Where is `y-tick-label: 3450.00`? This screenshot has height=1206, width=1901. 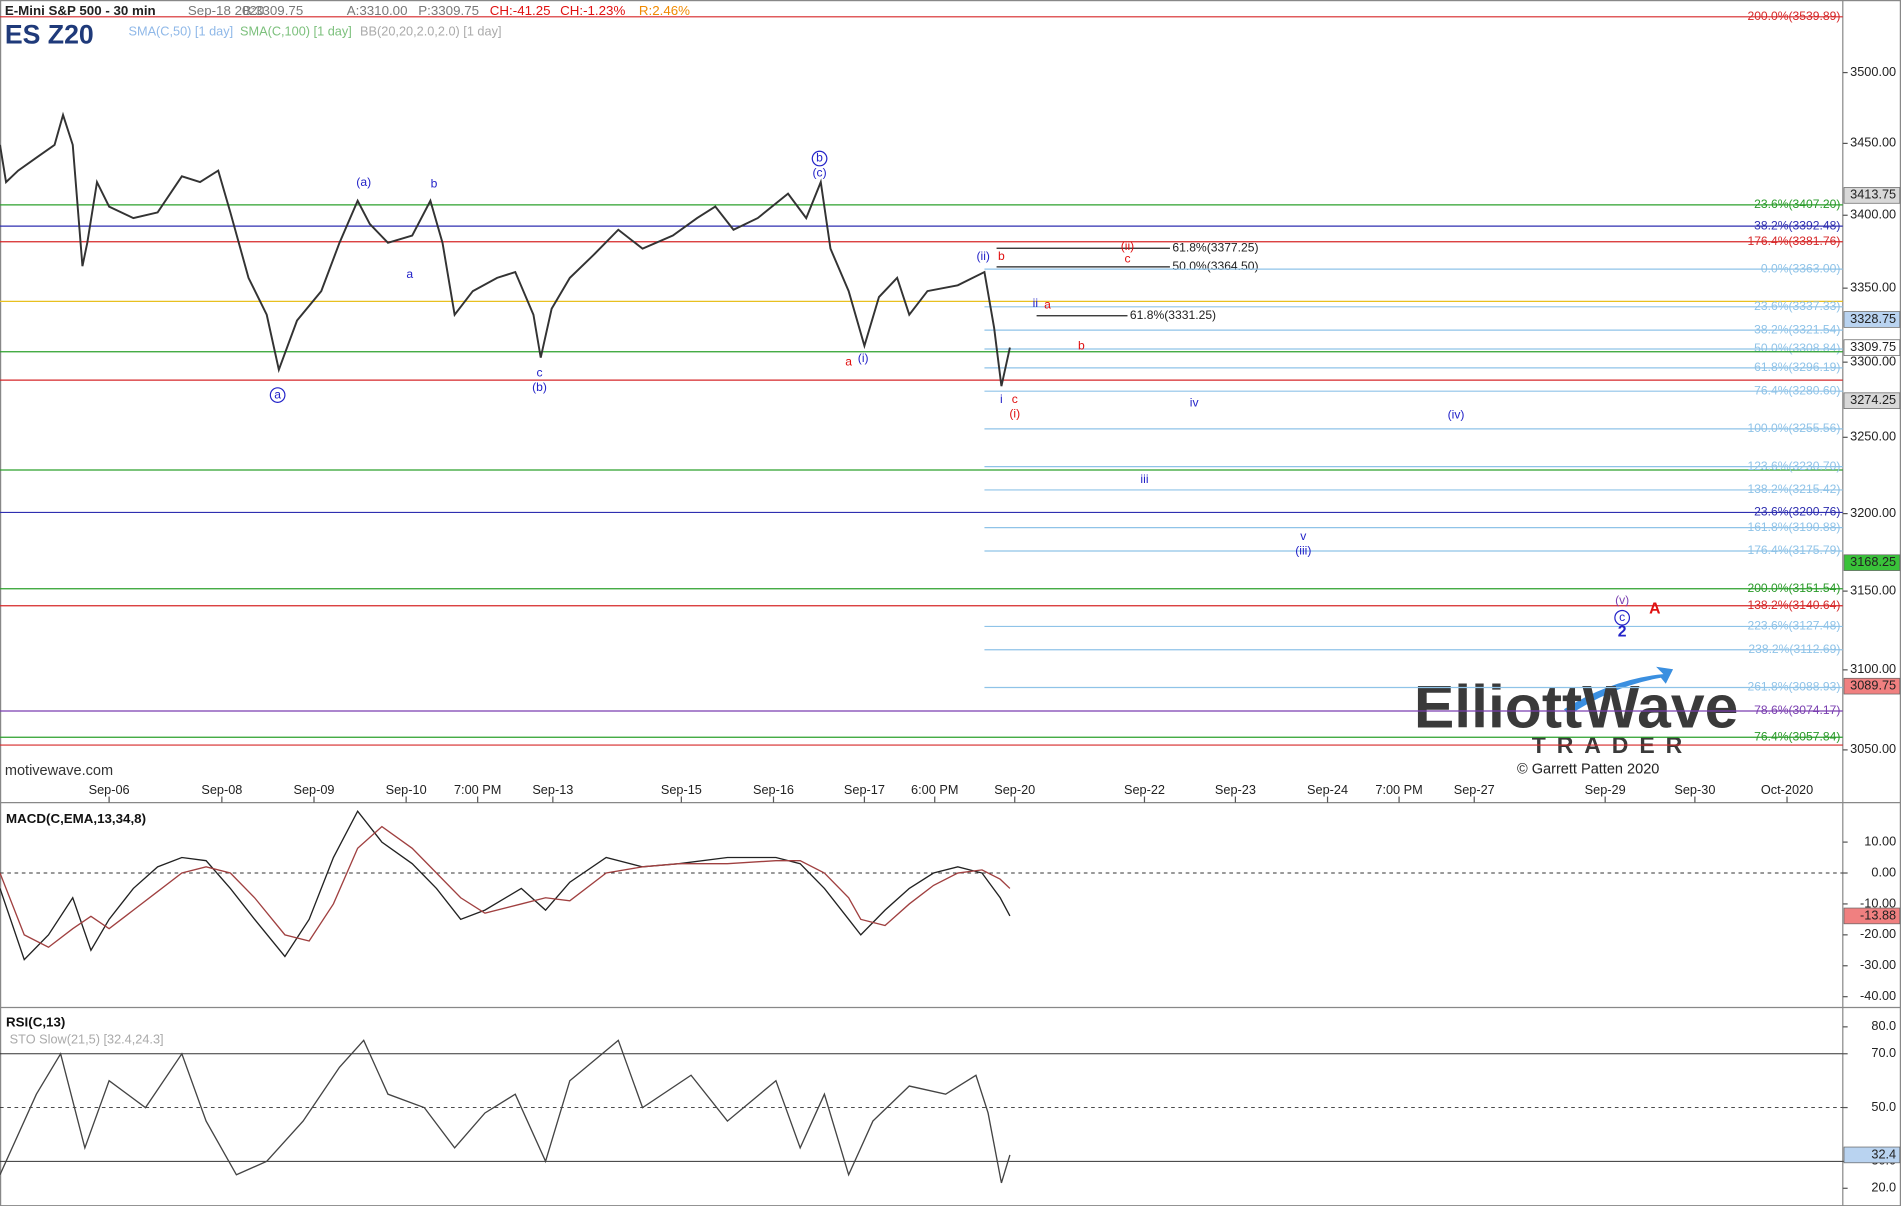
y-tick-label: 3450.00 is located at coordinates (1873, 142).